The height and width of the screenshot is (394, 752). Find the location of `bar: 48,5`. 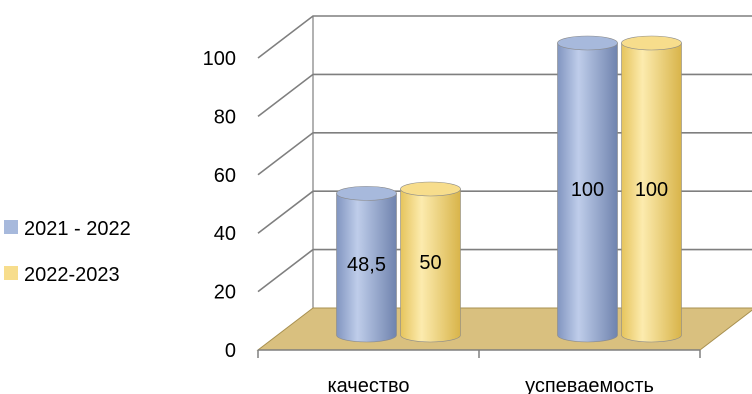

bar: 48,5 is located at coordinates (366, 264).